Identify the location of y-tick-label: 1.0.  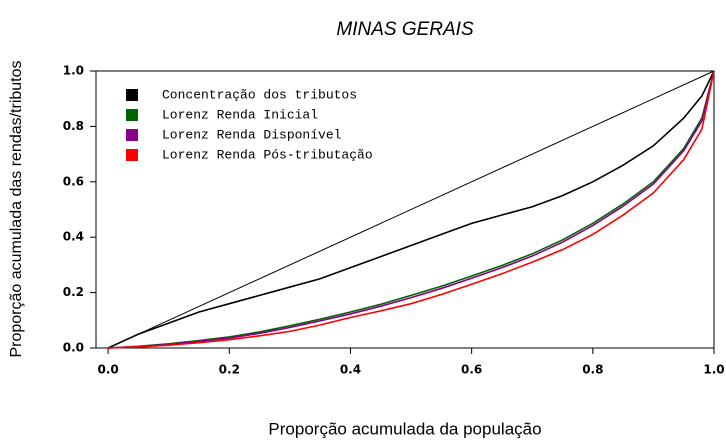
(73, 71).